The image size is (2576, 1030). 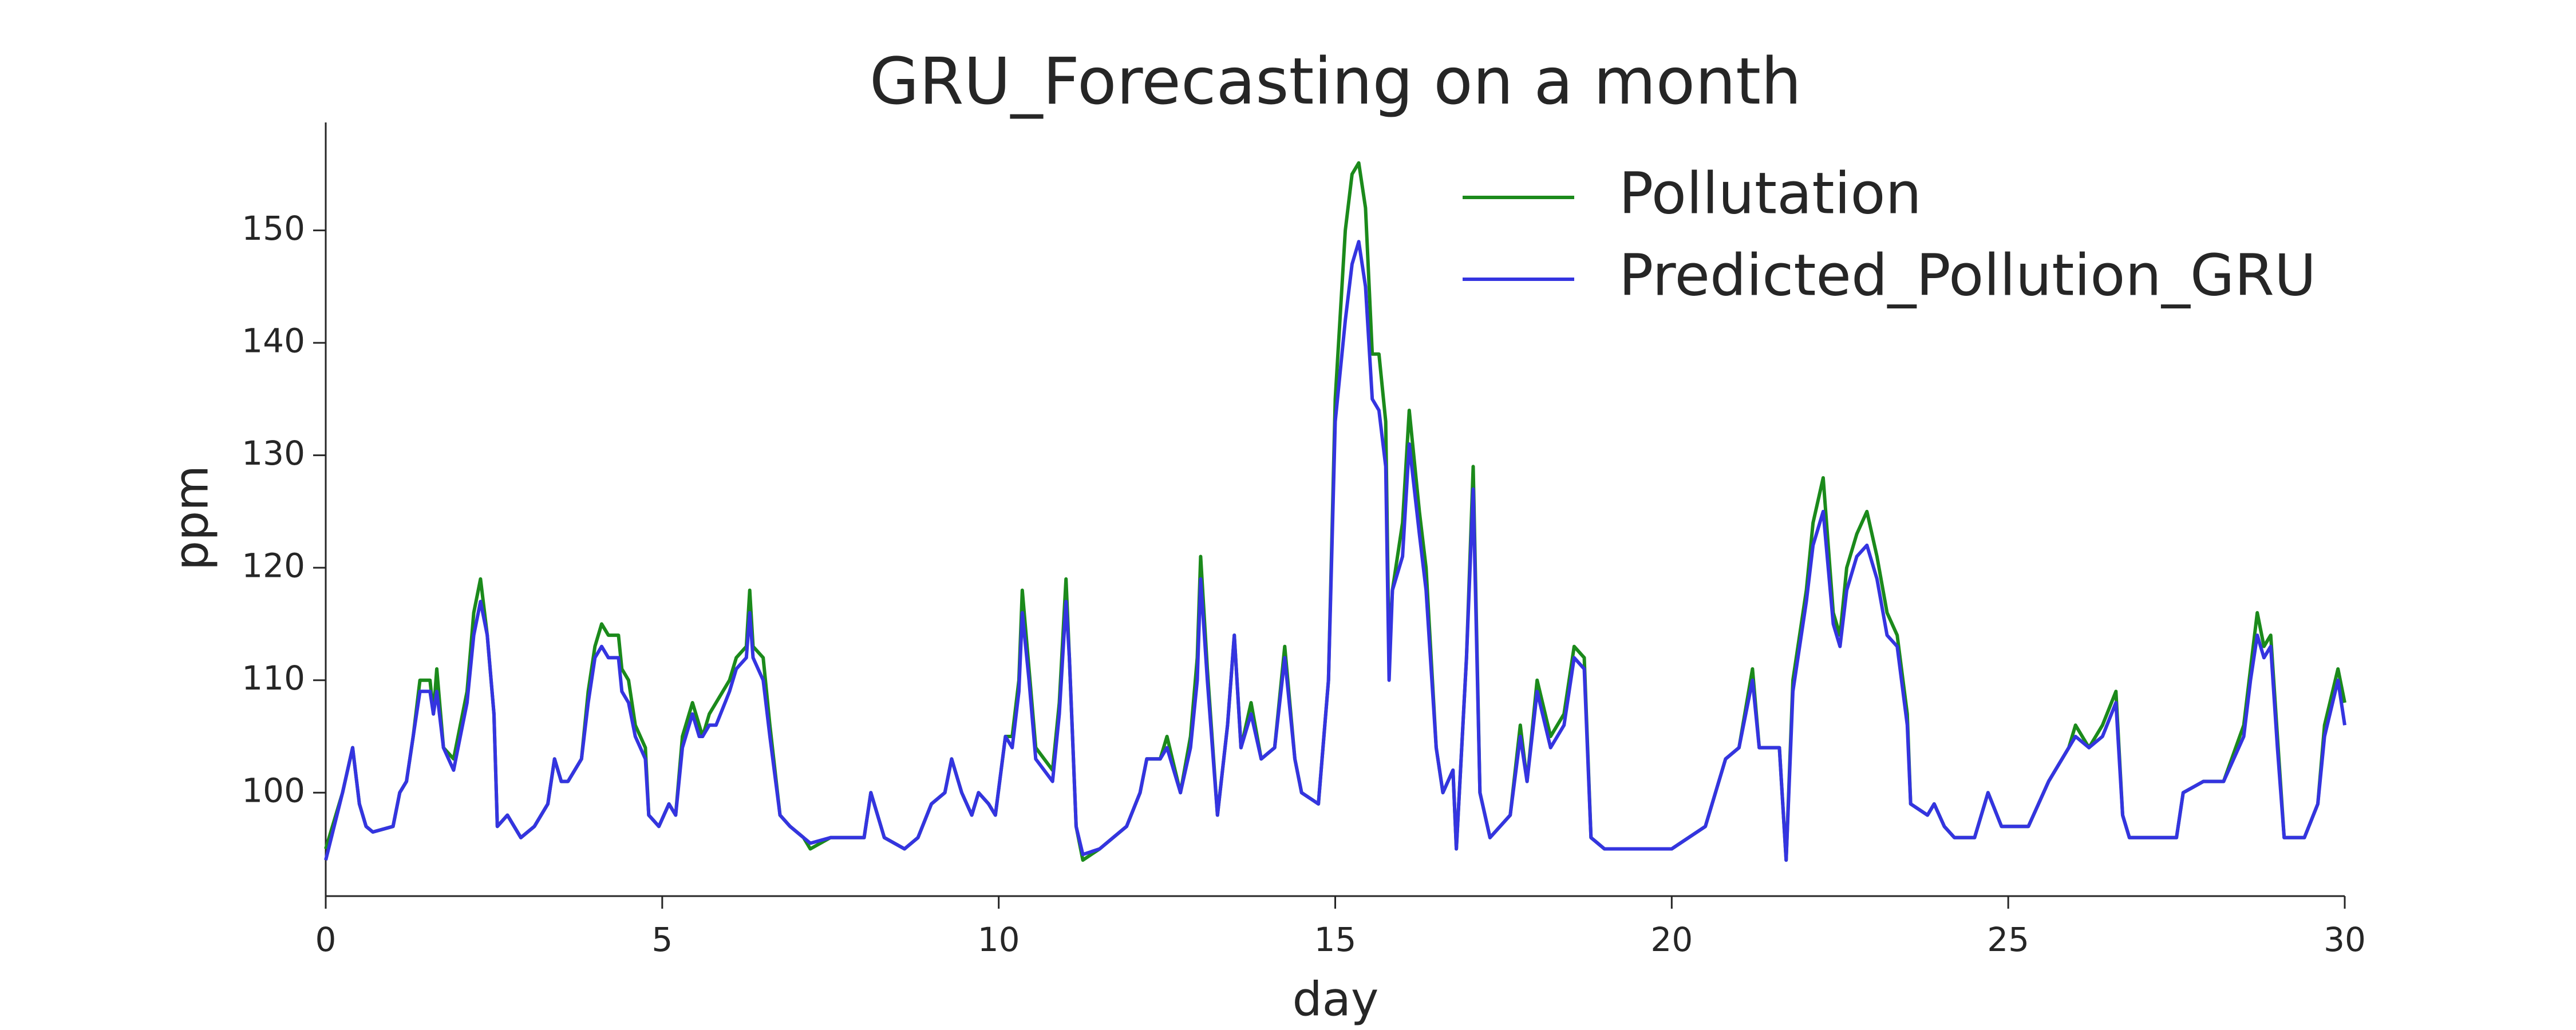 I want to click on y-tick-label: 150, so click(x=273, y=228).